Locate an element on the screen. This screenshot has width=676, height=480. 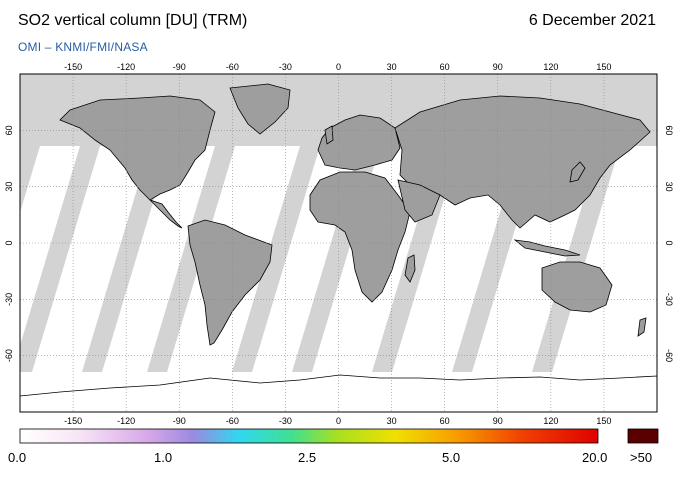
colorbar-label-2: 2.5 is located at coordinates (307, 457).